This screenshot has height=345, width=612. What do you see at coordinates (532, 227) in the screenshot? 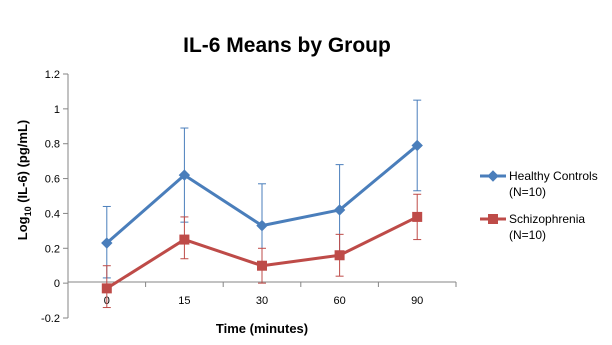
I see `legend-item: Schizophrenia (N=10)` at bounding box center [532, 227].